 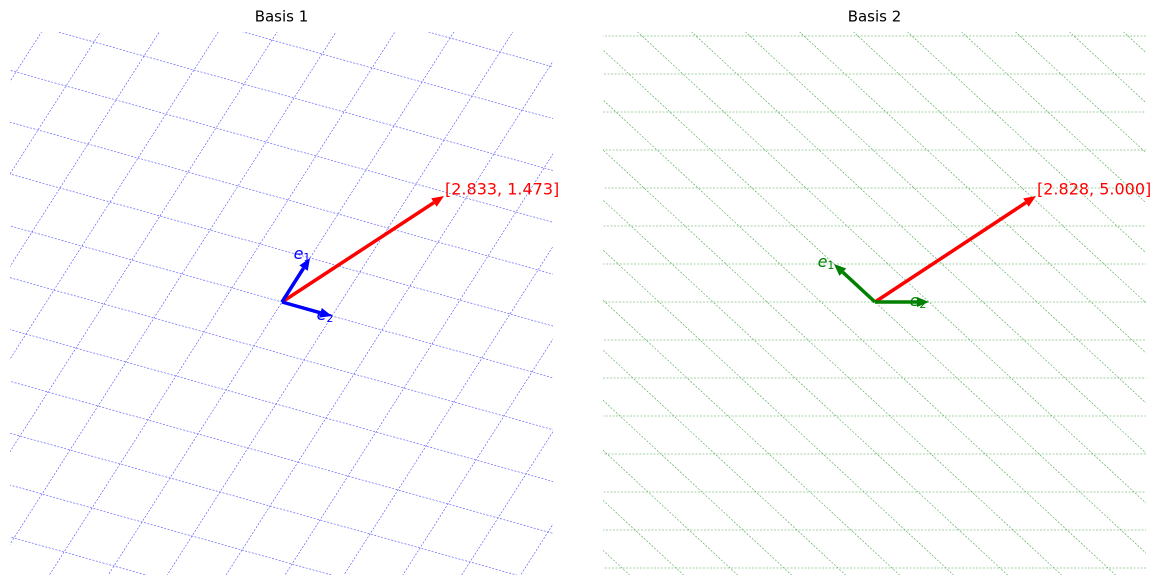 I want to click on basis-e2-shaft, so click(x=301, y=307).